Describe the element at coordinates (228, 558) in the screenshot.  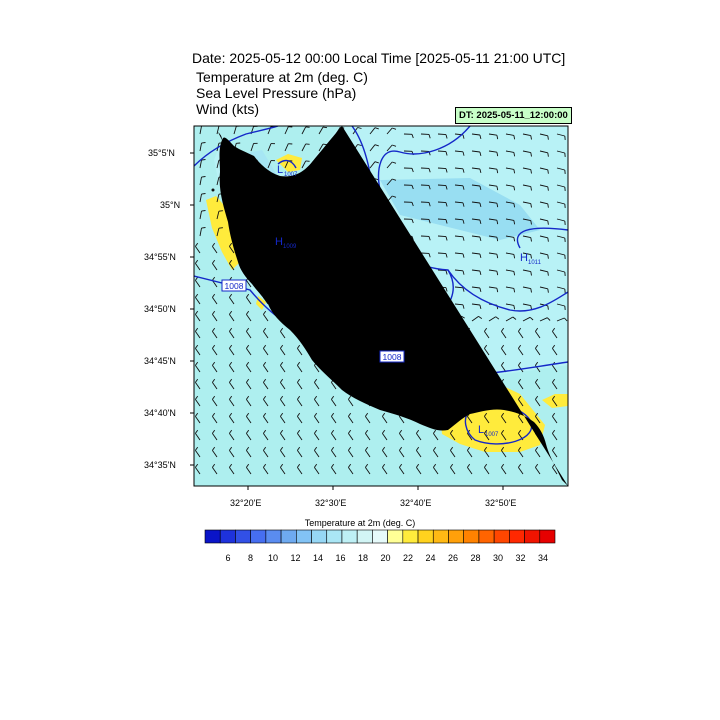
I see `colorbar-tick-label: 6` at that location.